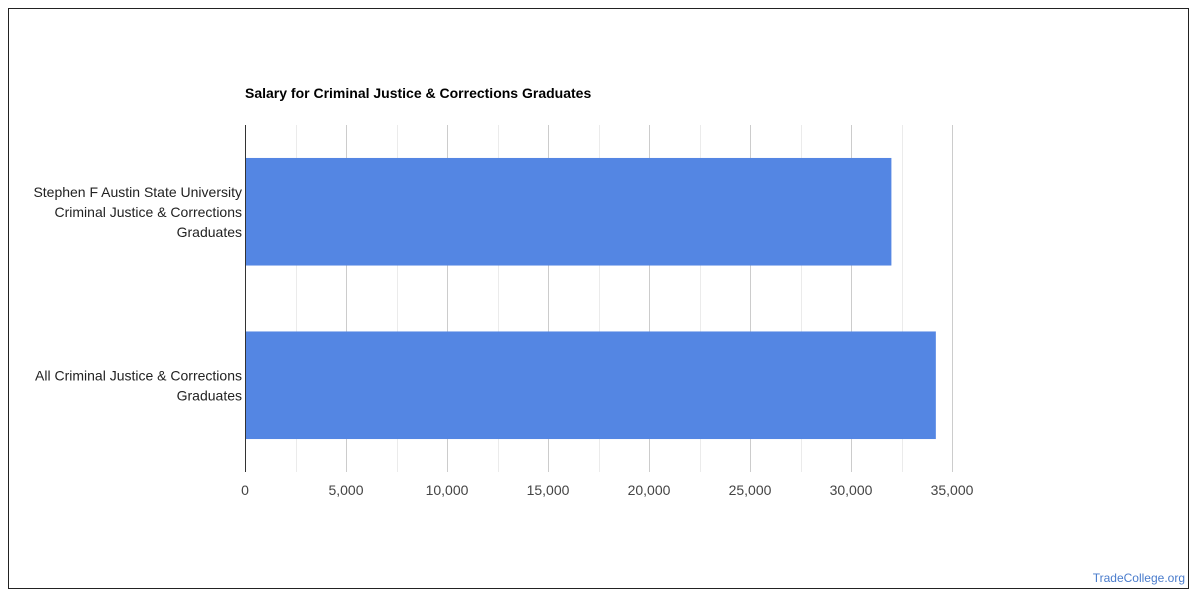 The image size is (1200, 600). What do you see at coordinates (851, 490) in the screenshot?
I see `x-tick-label: 30,000` at bounding box center [851, 490].